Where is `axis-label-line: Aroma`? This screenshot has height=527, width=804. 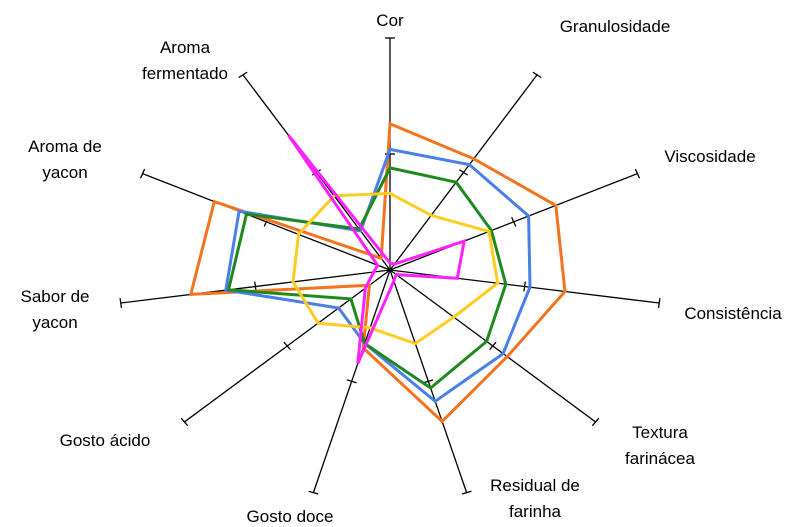 axis-label-line: Aroma is located at coordinates (185, 47).